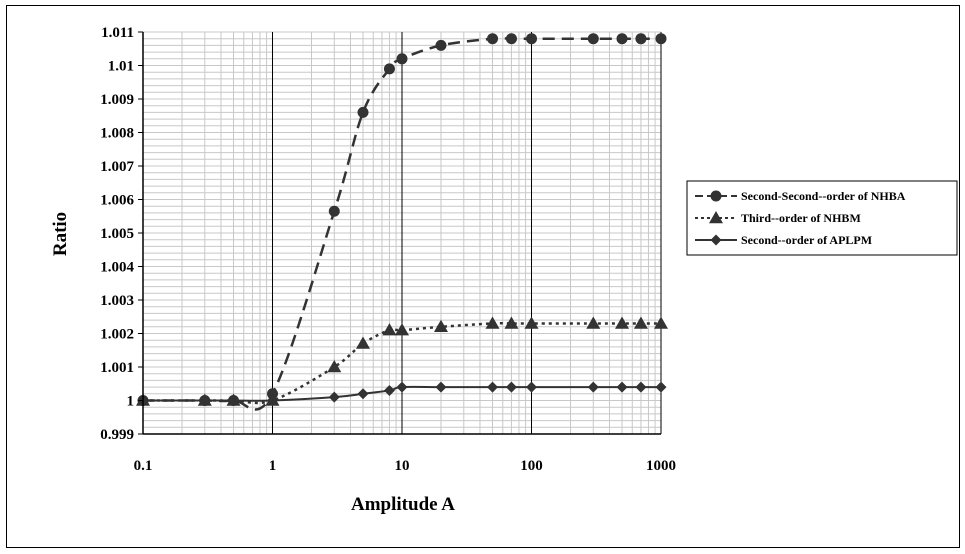 The width and height of the screenshot is (965, 554). What do you see at coordinates (143, 466) in the screenshot?
I see `x-tick-label: 0.1` at bounding box center [143, 466].